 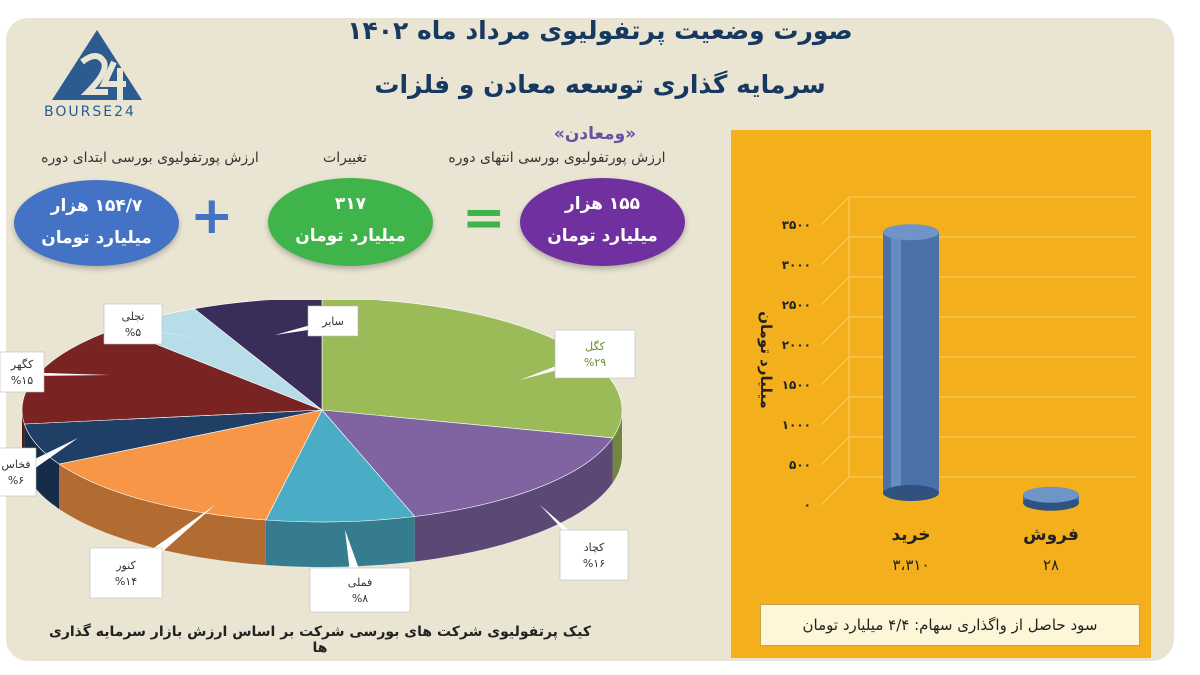 I want to click on pie-label-name: سایر, so click(x=332, y=321).